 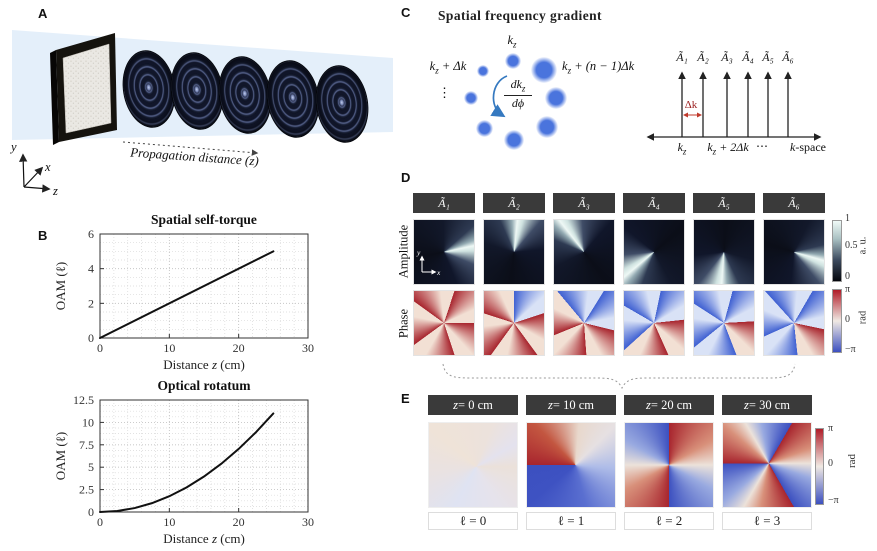 What do you see at coordinates (691, 105) in the screenshot?
I see `delta-k-label: Δk` at bounding box center [691, 105].